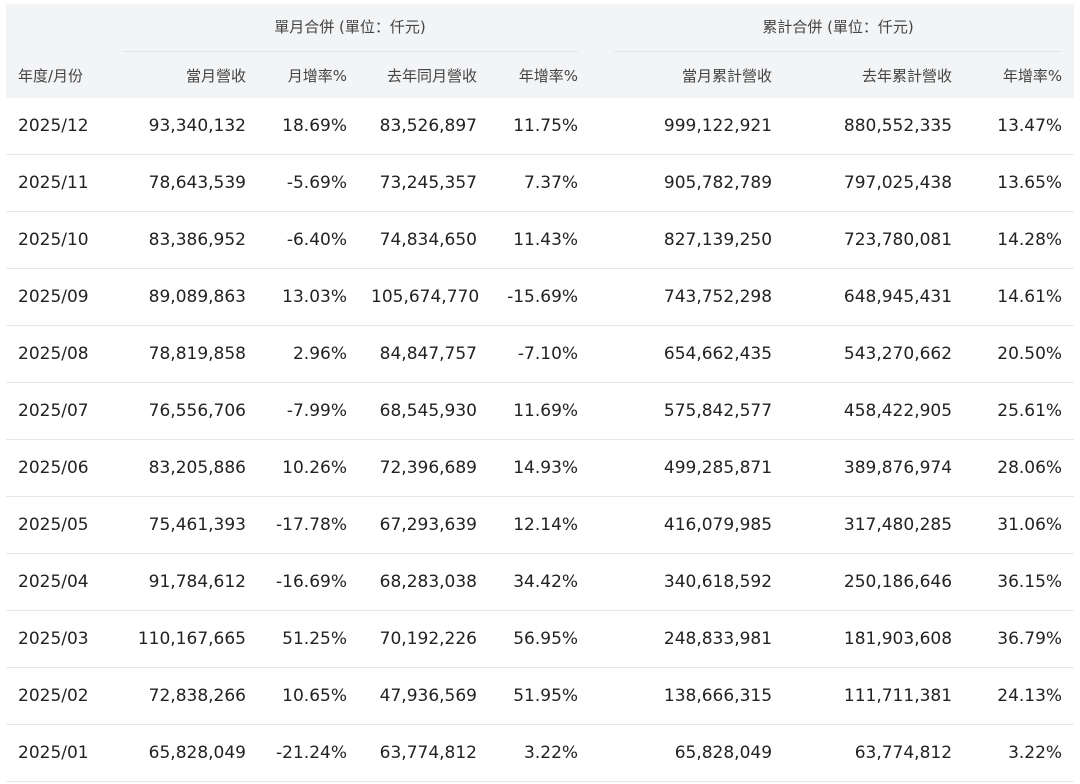 Image resolution: width=1080 pixels, height=784 pixels. I want to click on cell-yoy-change: 56.95%, so click(540, 639).